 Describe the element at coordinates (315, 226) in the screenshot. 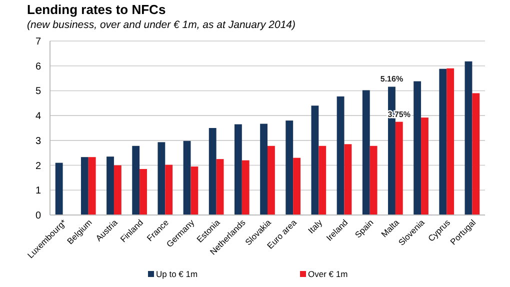

I see `x-tick-label: Italy` at that location.